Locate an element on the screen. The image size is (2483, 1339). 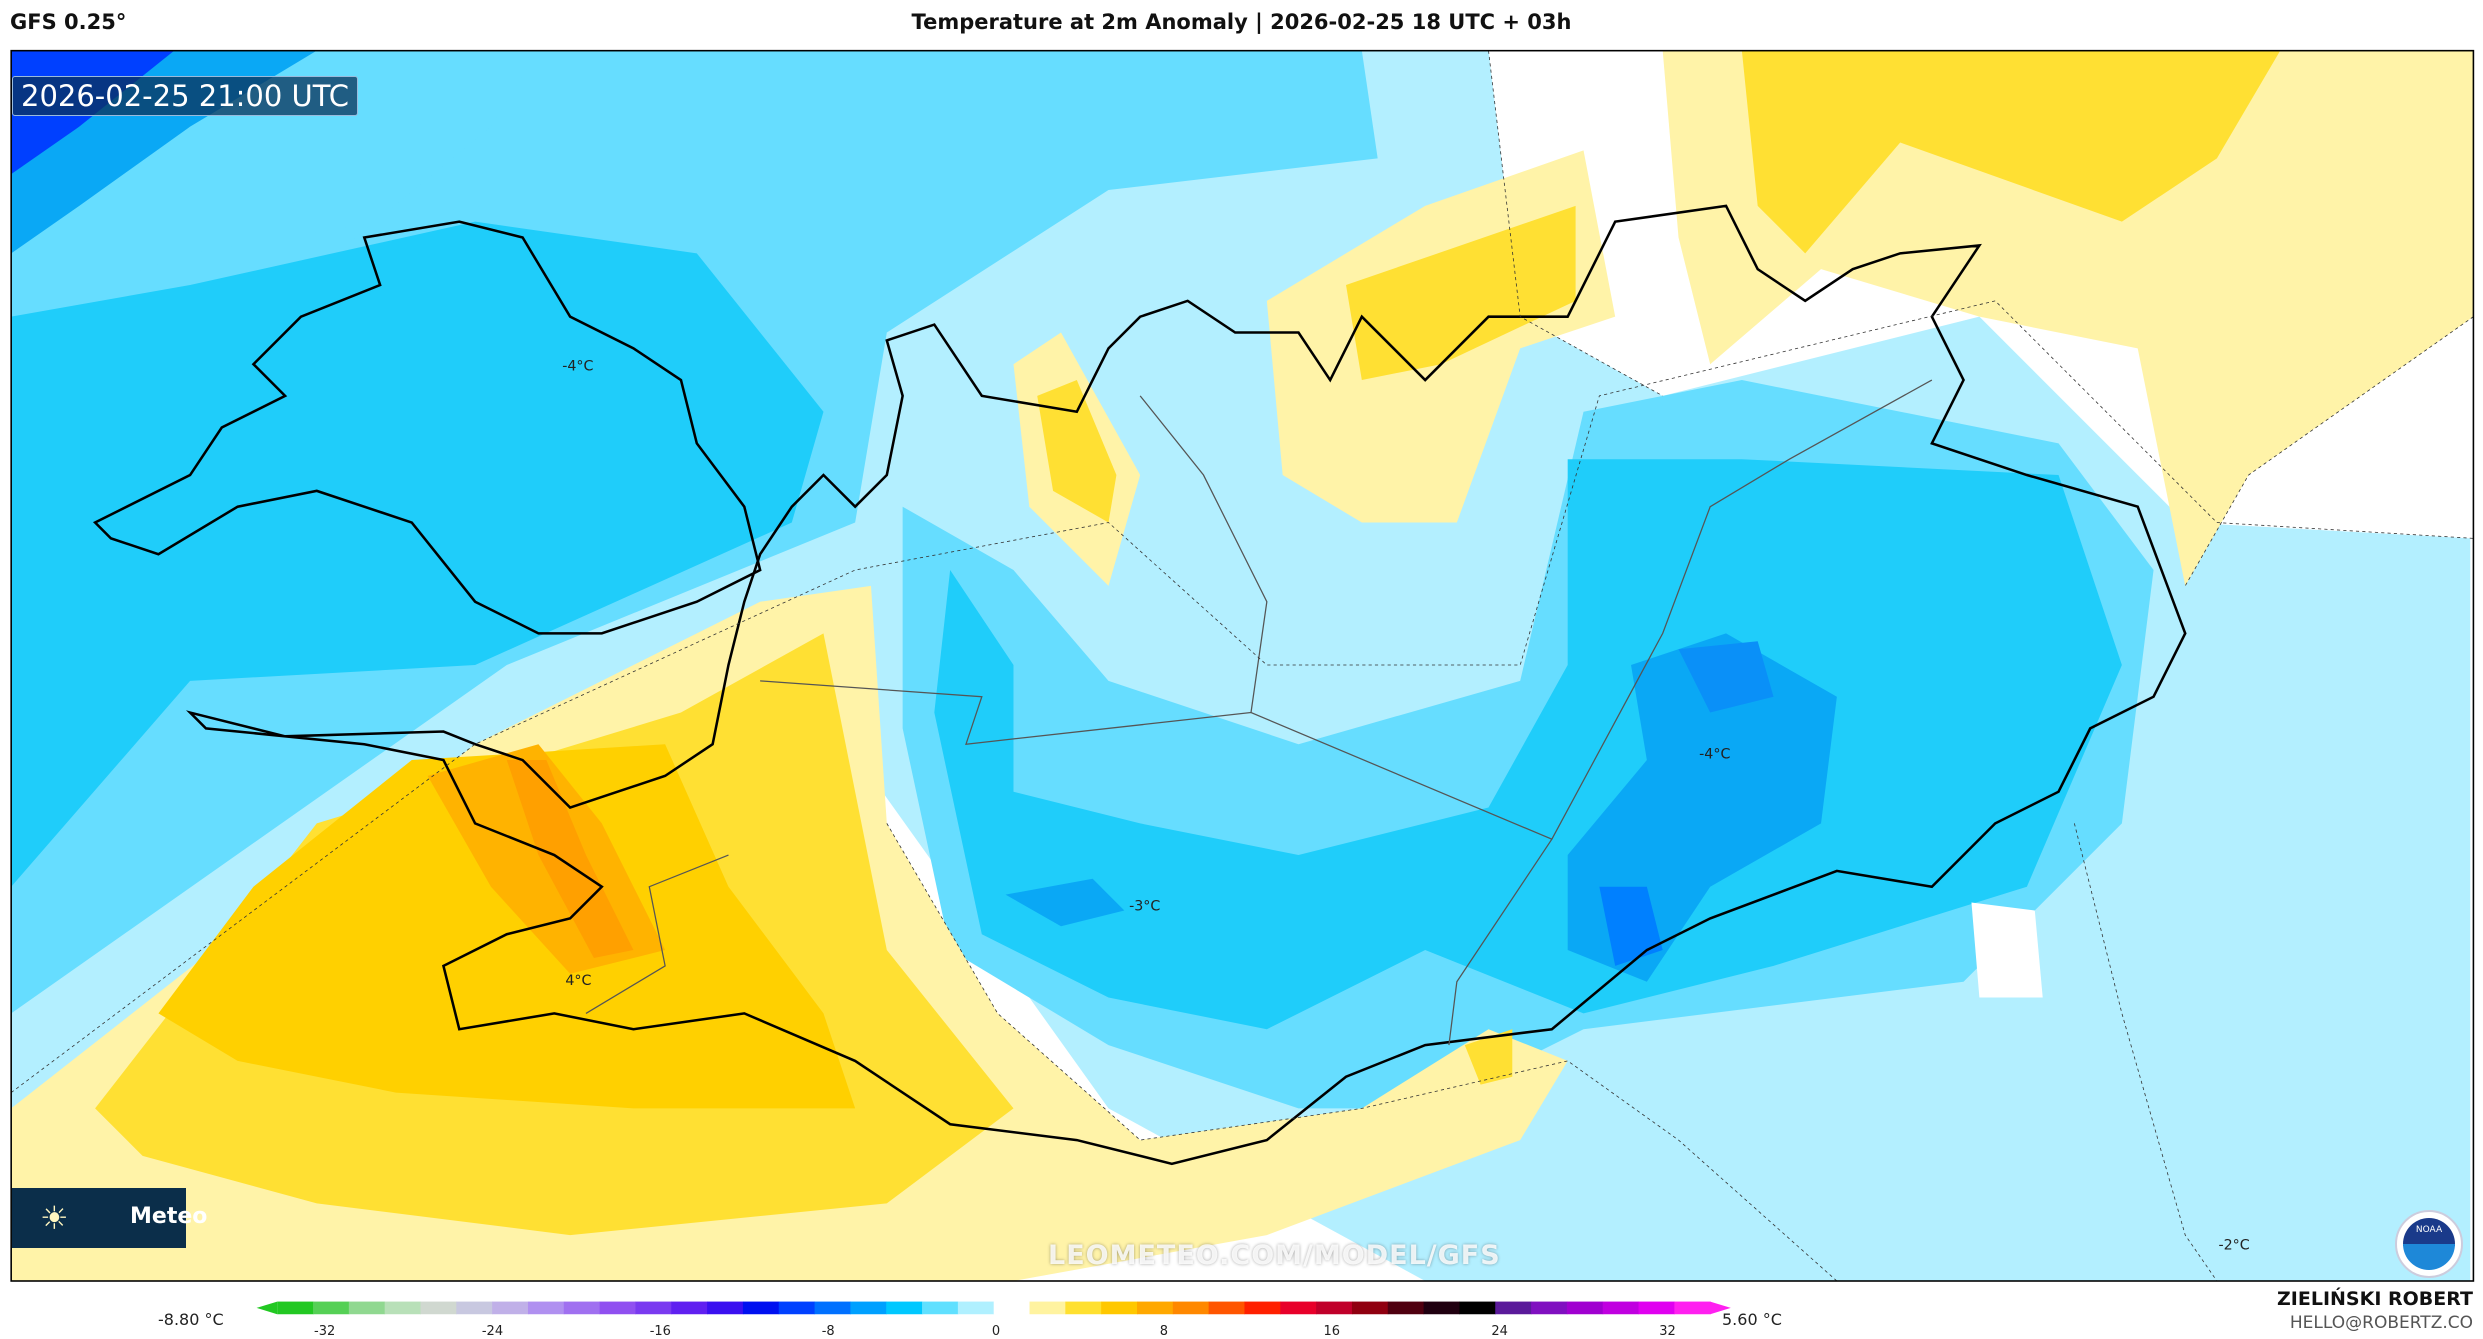
colorbar-min-label: -8.80 °C is located at coordinates (191, 1319).